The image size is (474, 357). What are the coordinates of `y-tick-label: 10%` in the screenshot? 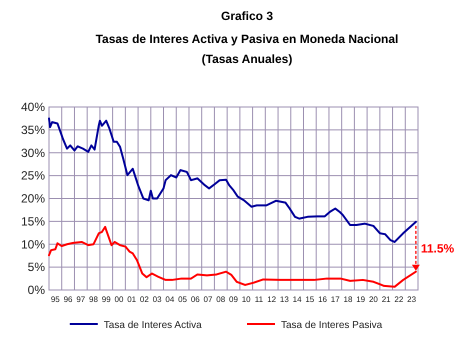 It's located at (33, 244).